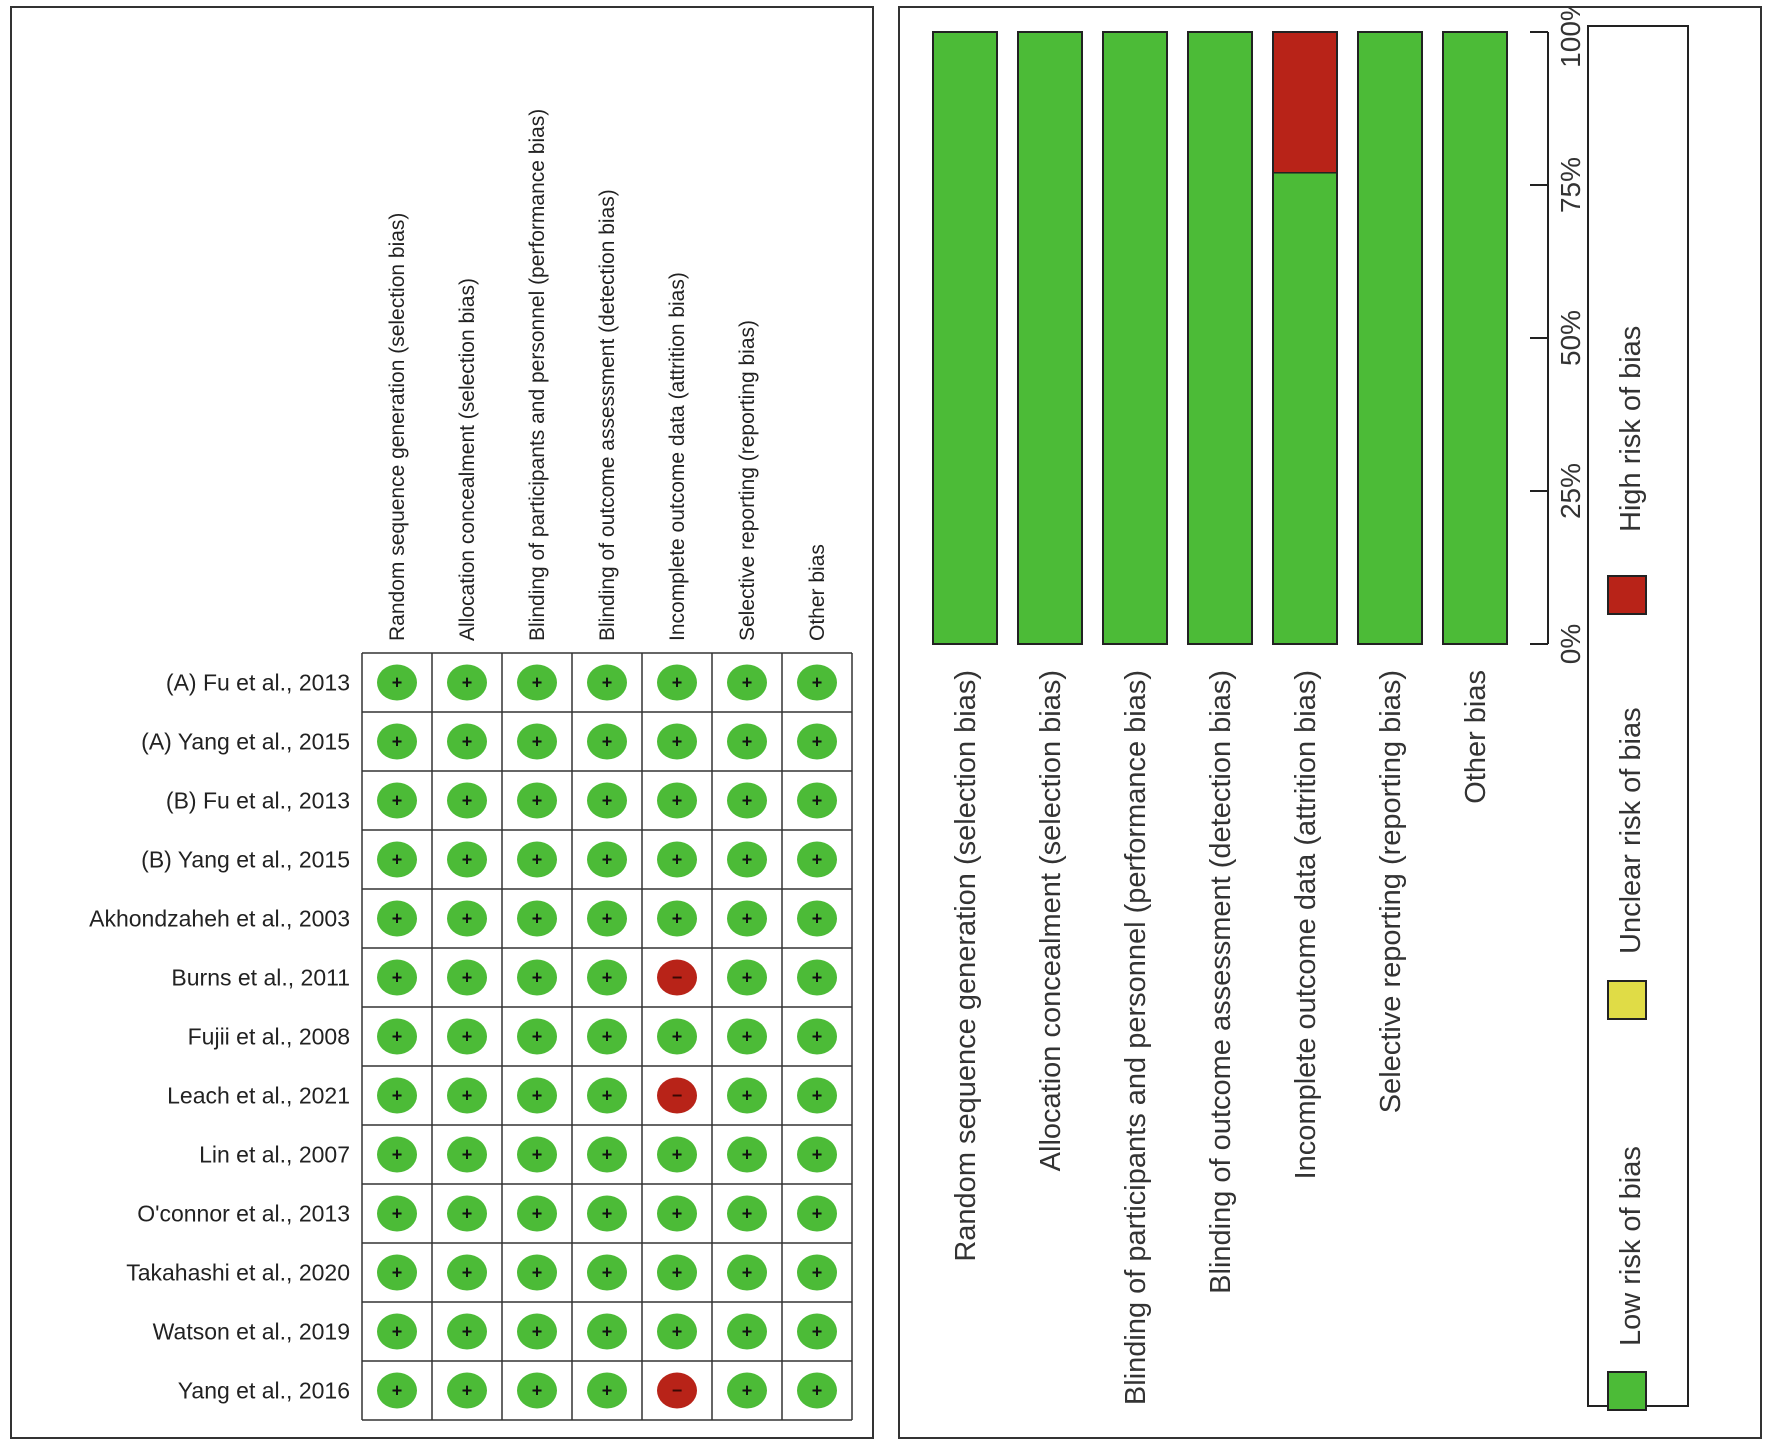  I want to click on study-label: Takahashi et al., 2020, so click(238, 1273).